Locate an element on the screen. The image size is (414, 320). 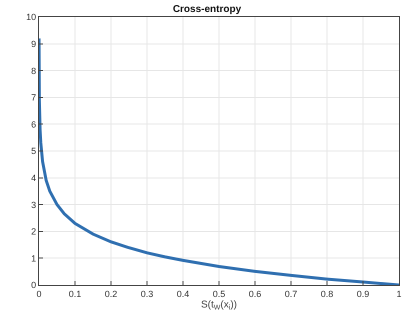
x-tick-label: 0.5 is located at coordinates (219, 293).